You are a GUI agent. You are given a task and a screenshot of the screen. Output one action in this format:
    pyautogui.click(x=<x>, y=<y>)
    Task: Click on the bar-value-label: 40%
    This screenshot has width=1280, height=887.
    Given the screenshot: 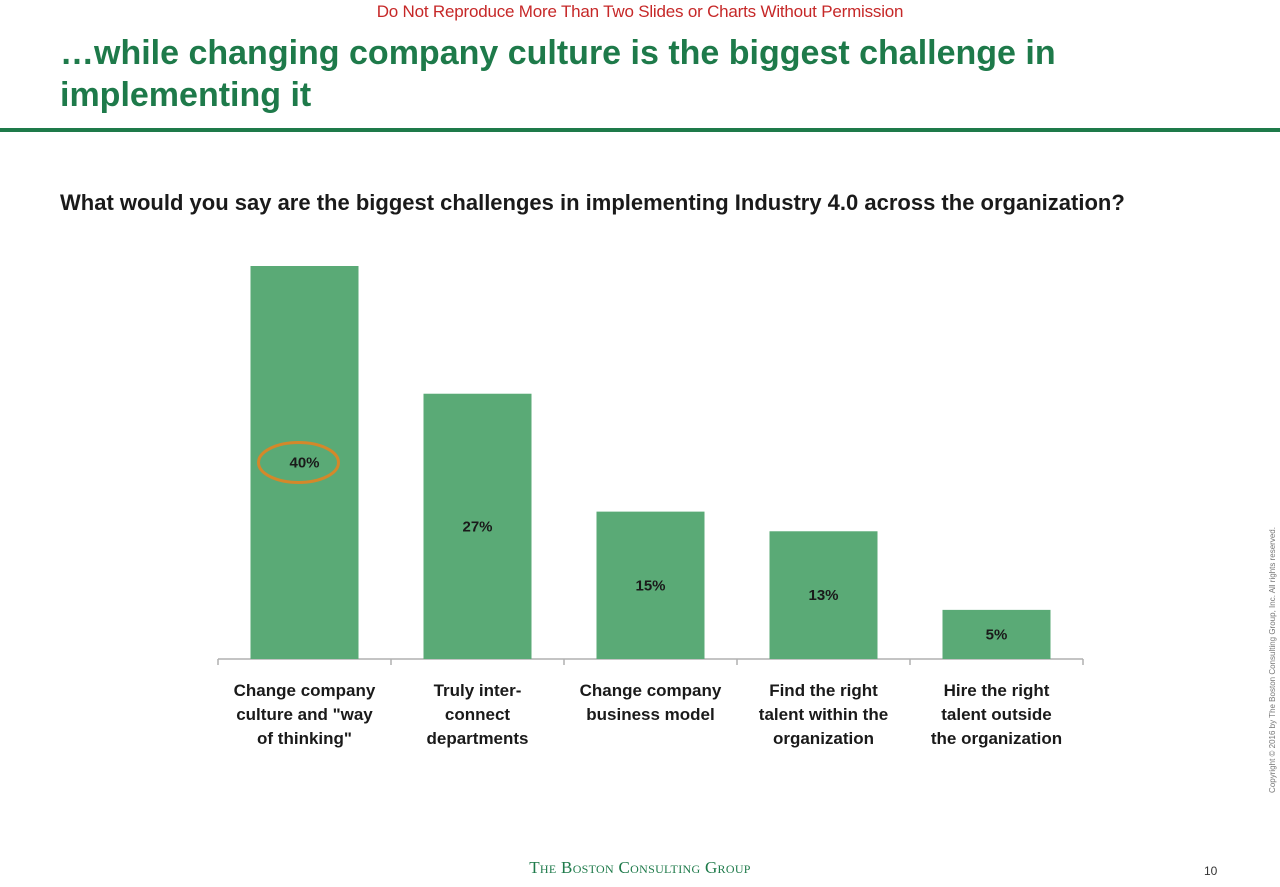 What is the action you would take?
    pyautogui.click(x=304, y=463)
    